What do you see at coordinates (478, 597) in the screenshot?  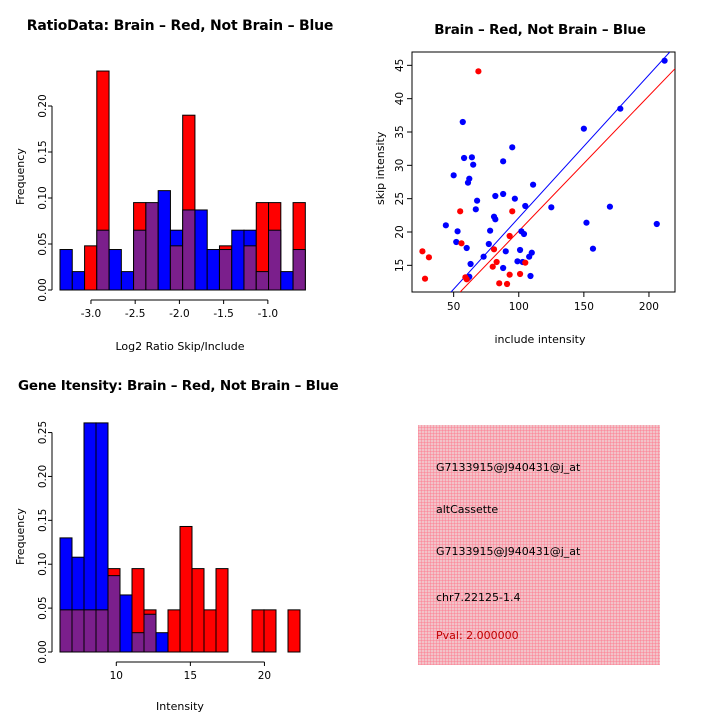 I see `location-label: chr7.22125-1.4` at bounding box center [478, 597].